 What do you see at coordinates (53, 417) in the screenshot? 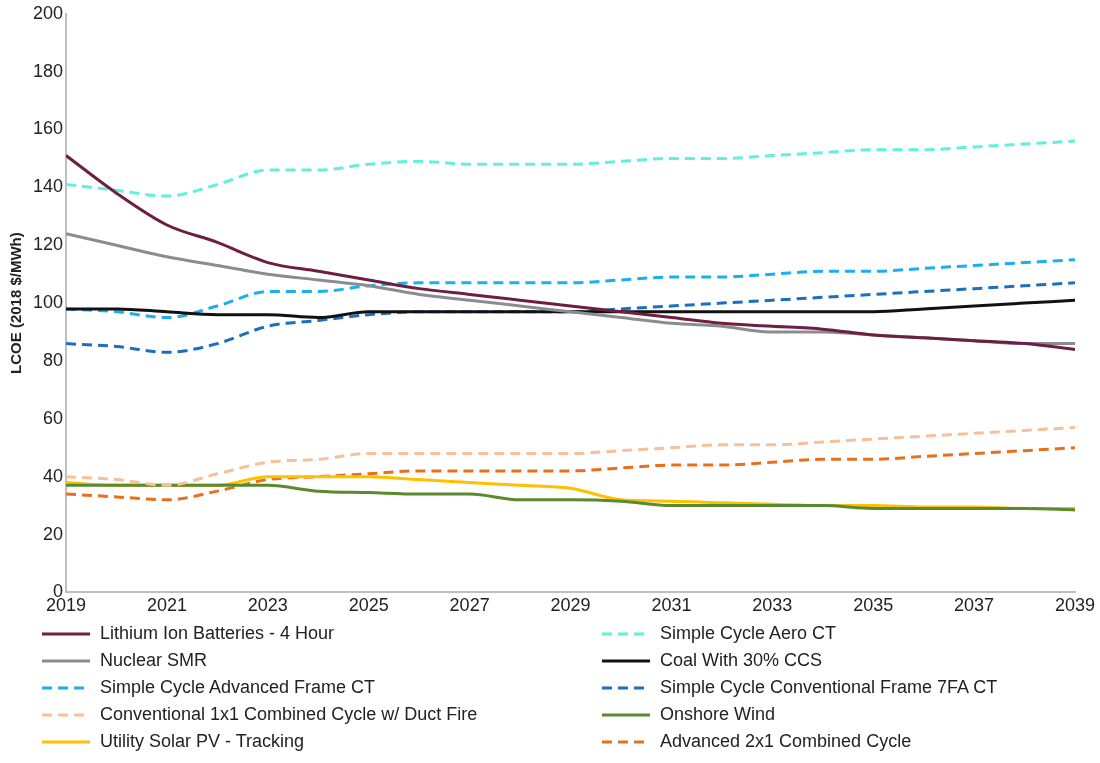
I see `y-tick-label: 60` at bounding box center [53, 417].